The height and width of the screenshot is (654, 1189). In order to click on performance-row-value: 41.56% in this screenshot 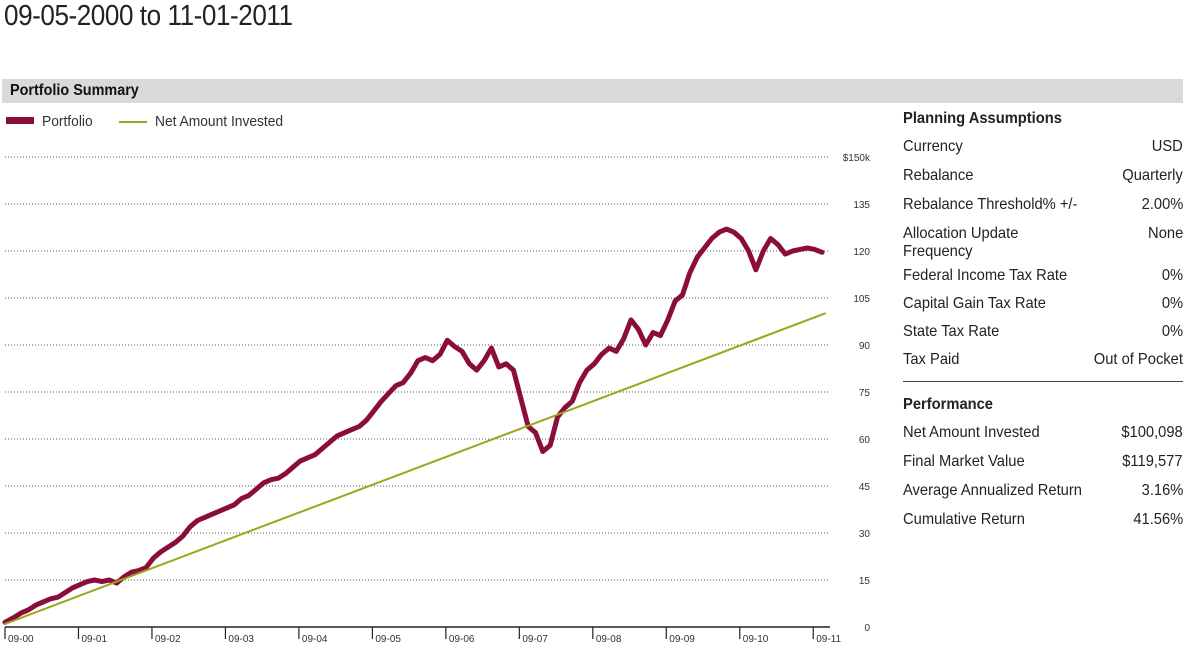, I will do `click(1158, 519)`.